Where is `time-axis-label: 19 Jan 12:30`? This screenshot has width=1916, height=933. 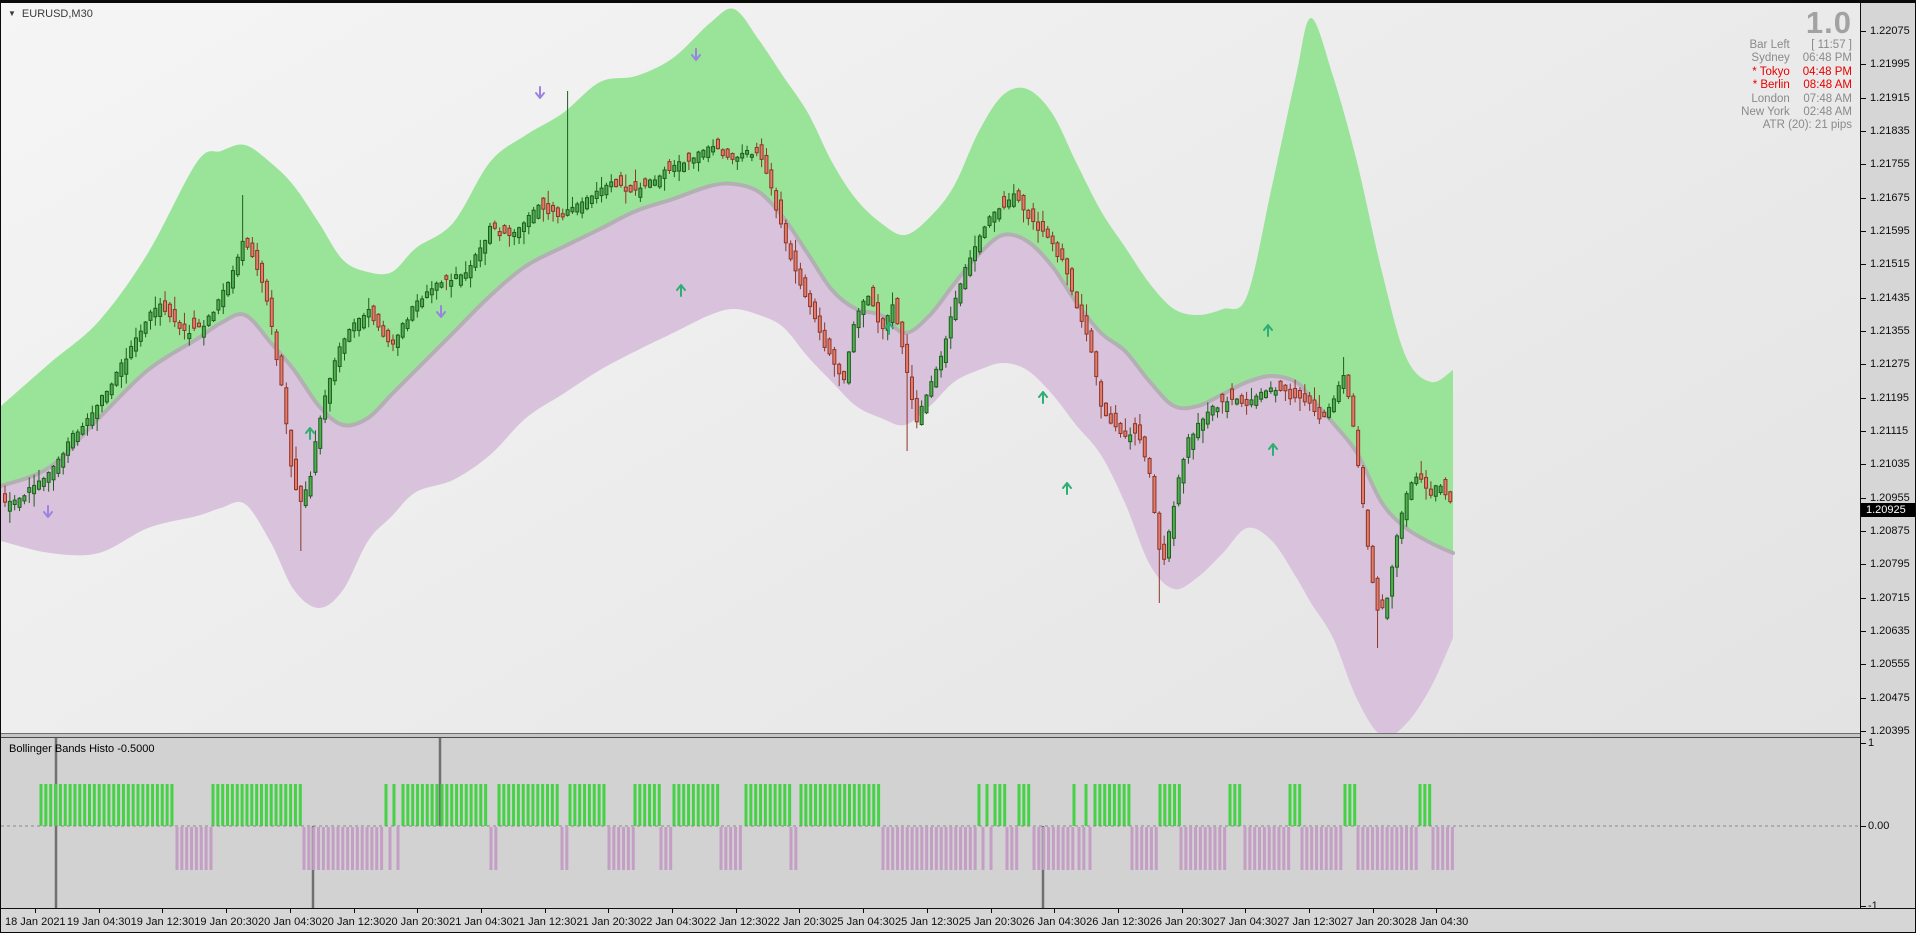 time-axis-label: 19 Jan 12:30 is located at coordinates (162, 922).